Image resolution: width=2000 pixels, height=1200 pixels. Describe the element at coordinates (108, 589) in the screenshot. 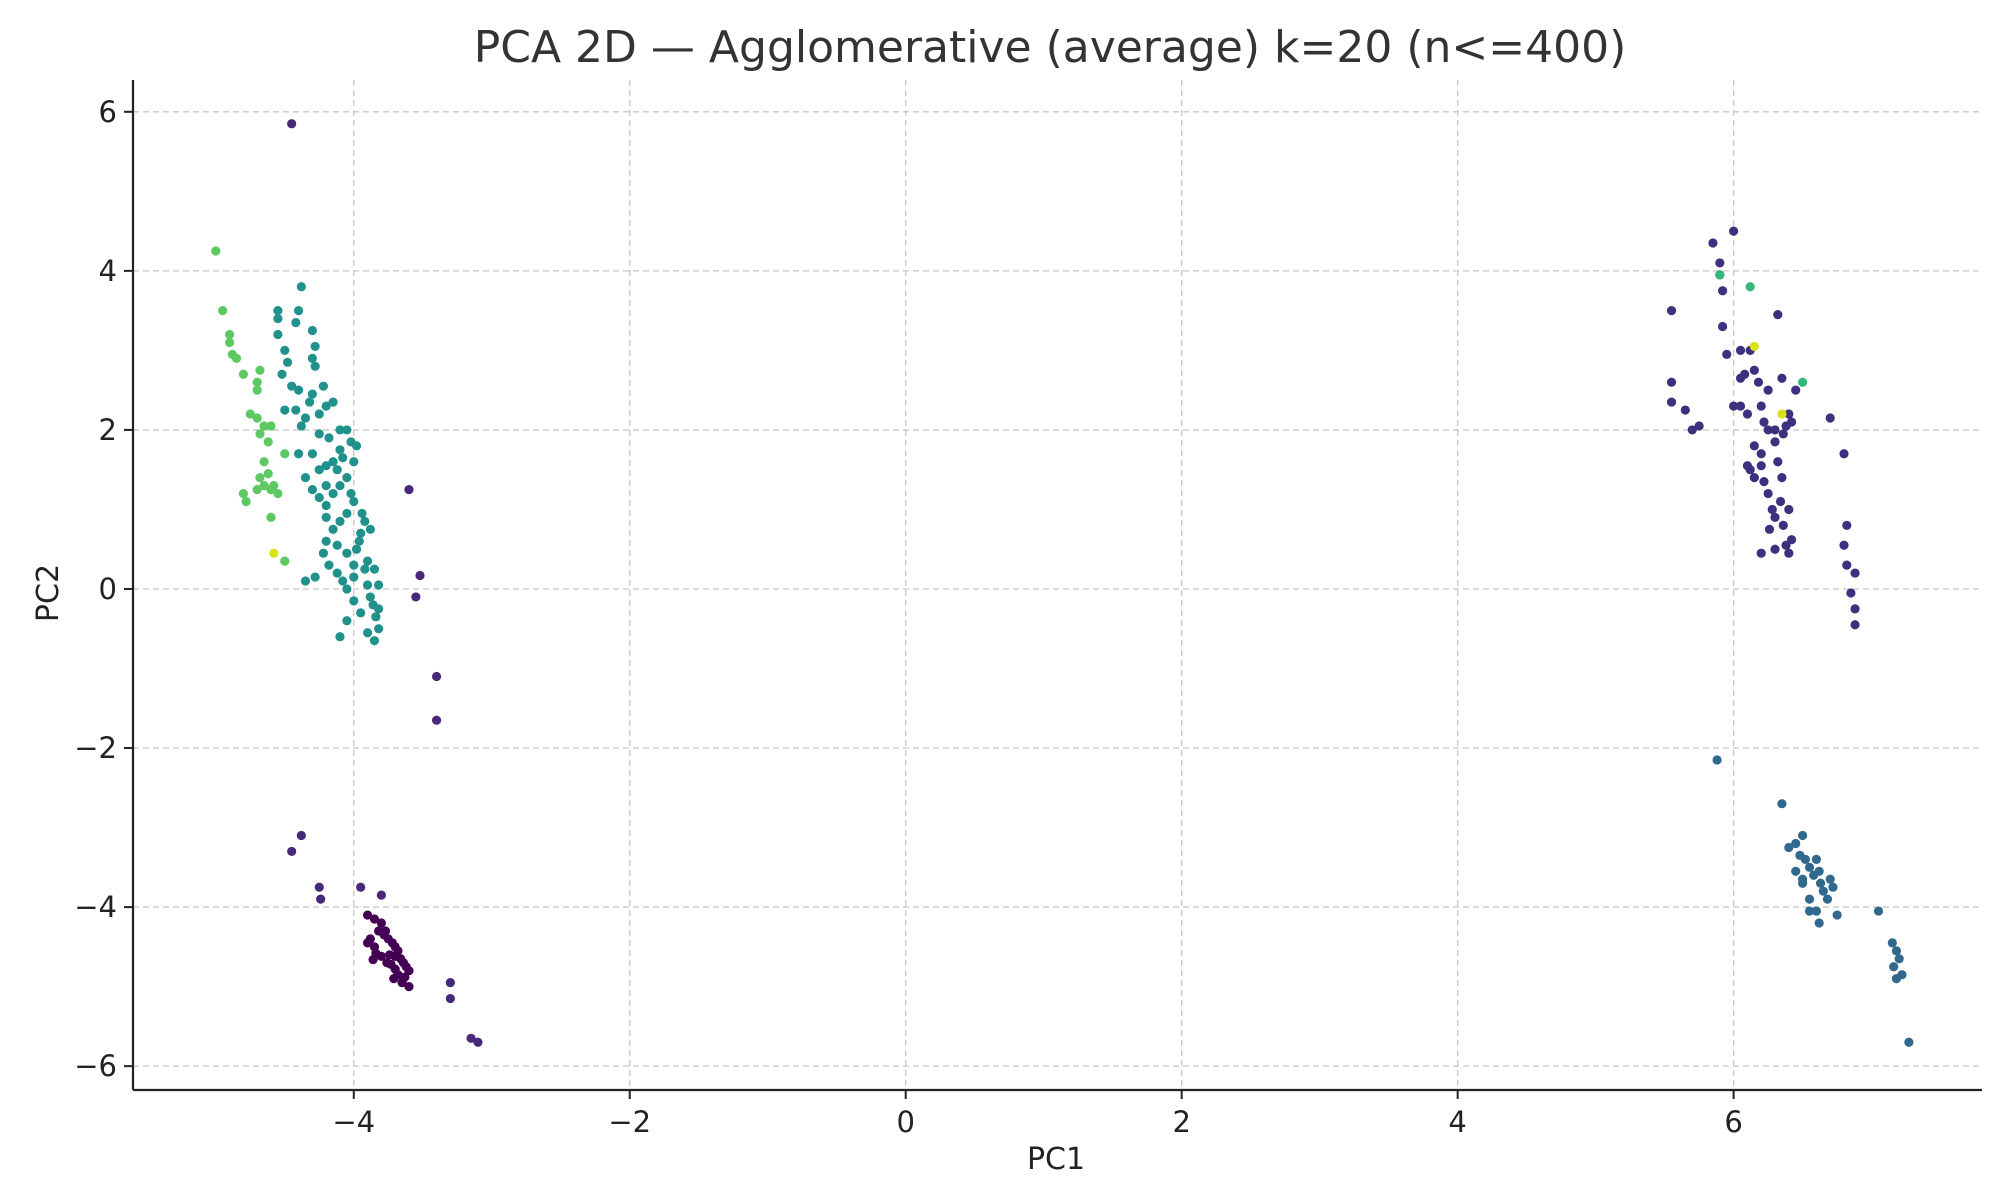

I see `y-tick-label: 0` at that location.